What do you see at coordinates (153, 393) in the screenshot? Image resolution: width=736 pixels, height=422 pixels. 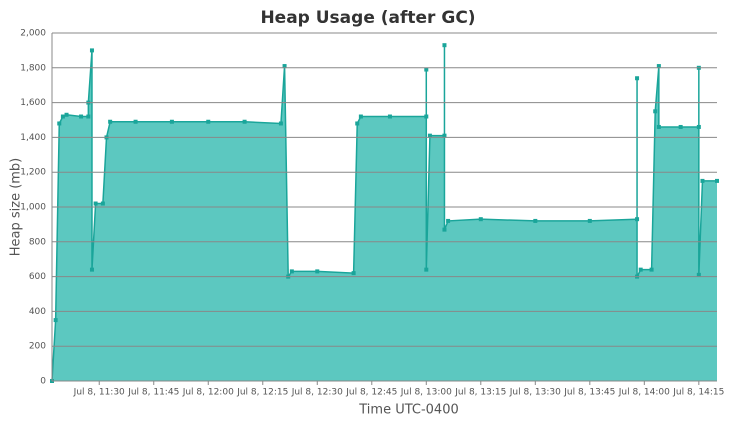 I see `x-tick-label: Jul 8, 11:45` at bounding box center [153, 393].